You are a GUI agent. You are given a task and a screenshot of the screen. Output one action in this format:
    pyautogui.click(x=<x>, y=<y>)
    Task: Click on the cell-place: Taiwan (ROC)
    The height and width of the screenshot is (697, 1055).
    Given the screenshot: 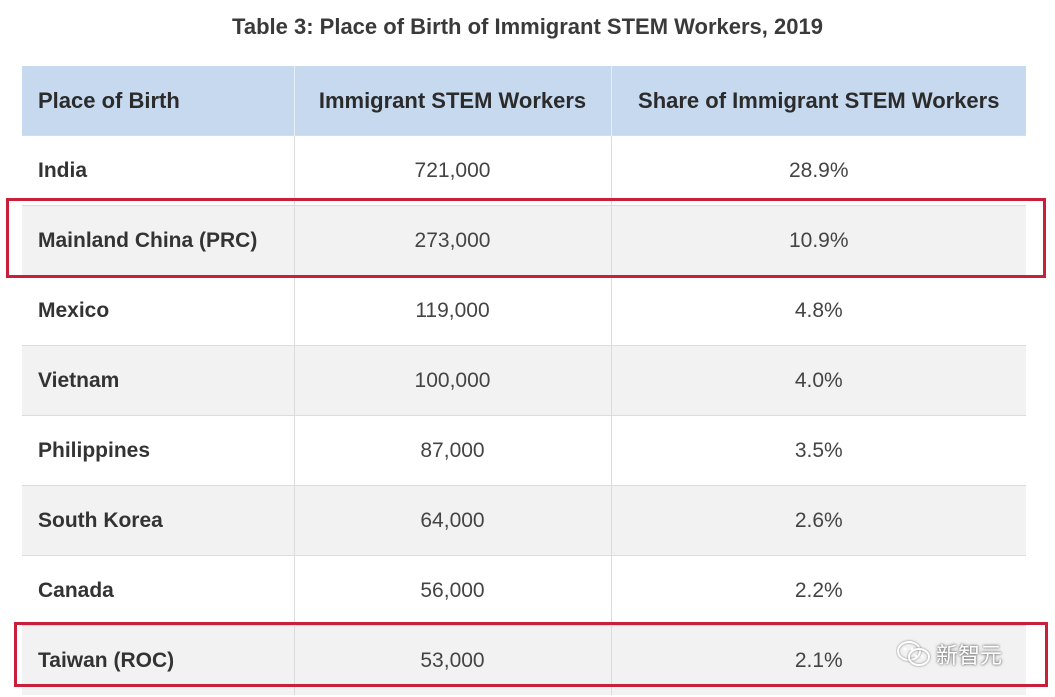 What is the action you would take?
    pyautogui.click(x=158, y=660)
    